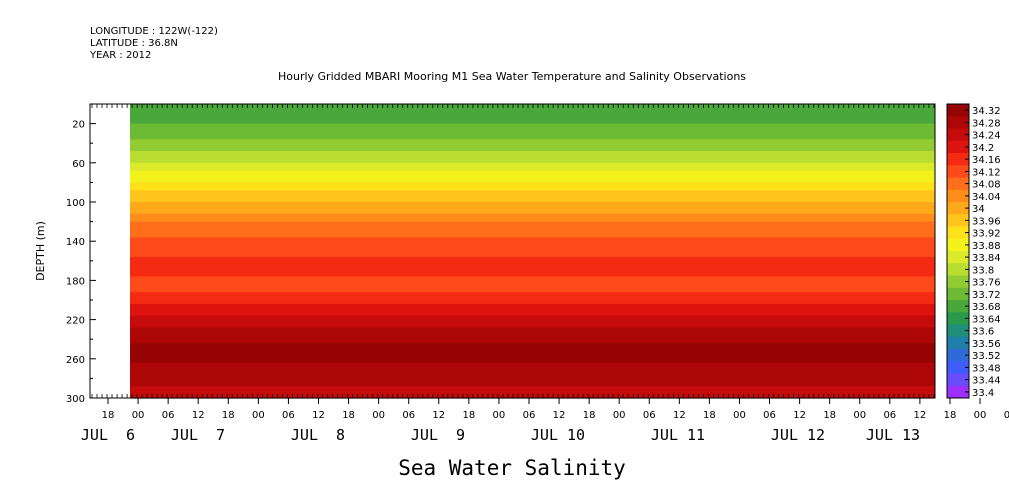  What do you see at coordinates (134, 43) in the screenshot?
I see `latitude-label: LATITUDE : 36.8N` at bounding box center [134, 43].